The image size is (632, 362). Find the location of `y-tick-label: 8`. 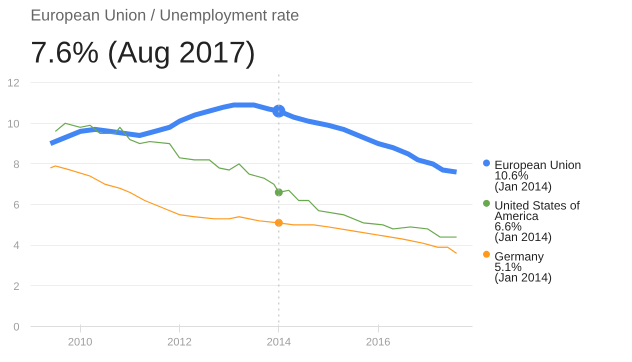

y-tick-label: 8 is located at coordinates (16, 164).